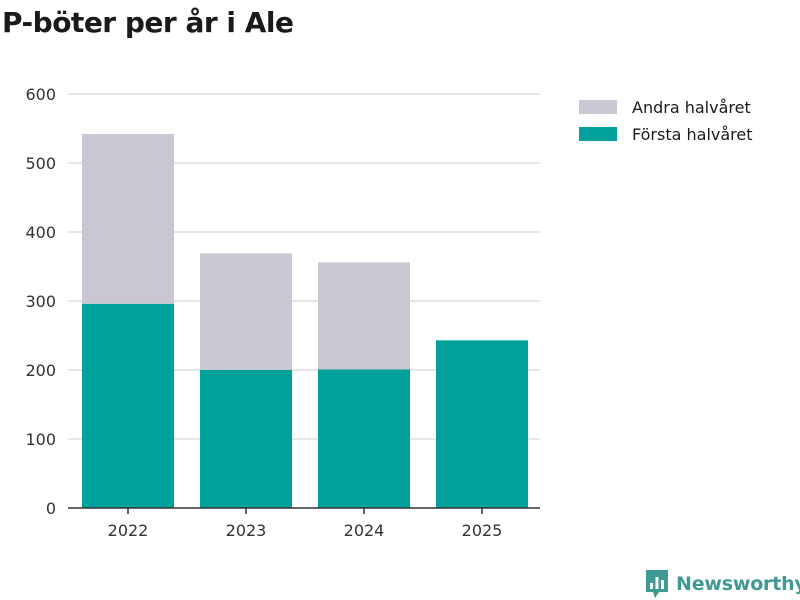 The height and width of the screenshot is (600, 800). What do you see at coordinates (364, 438) in the screenshot?
I see `bar-2024-forsta-halvaret` at bounding box center [364, 438].